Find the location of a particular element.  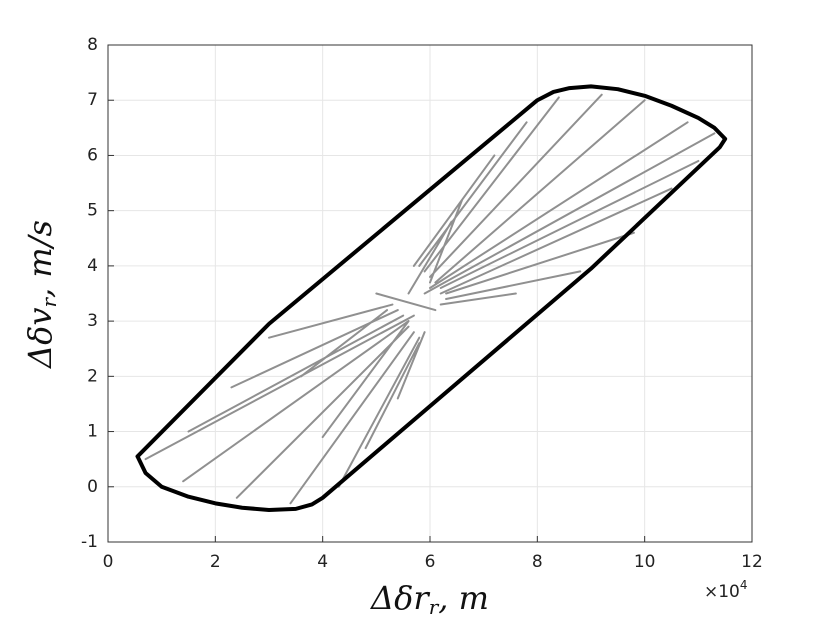

x-tick-label: 10 is located at coordinates (645, 562).